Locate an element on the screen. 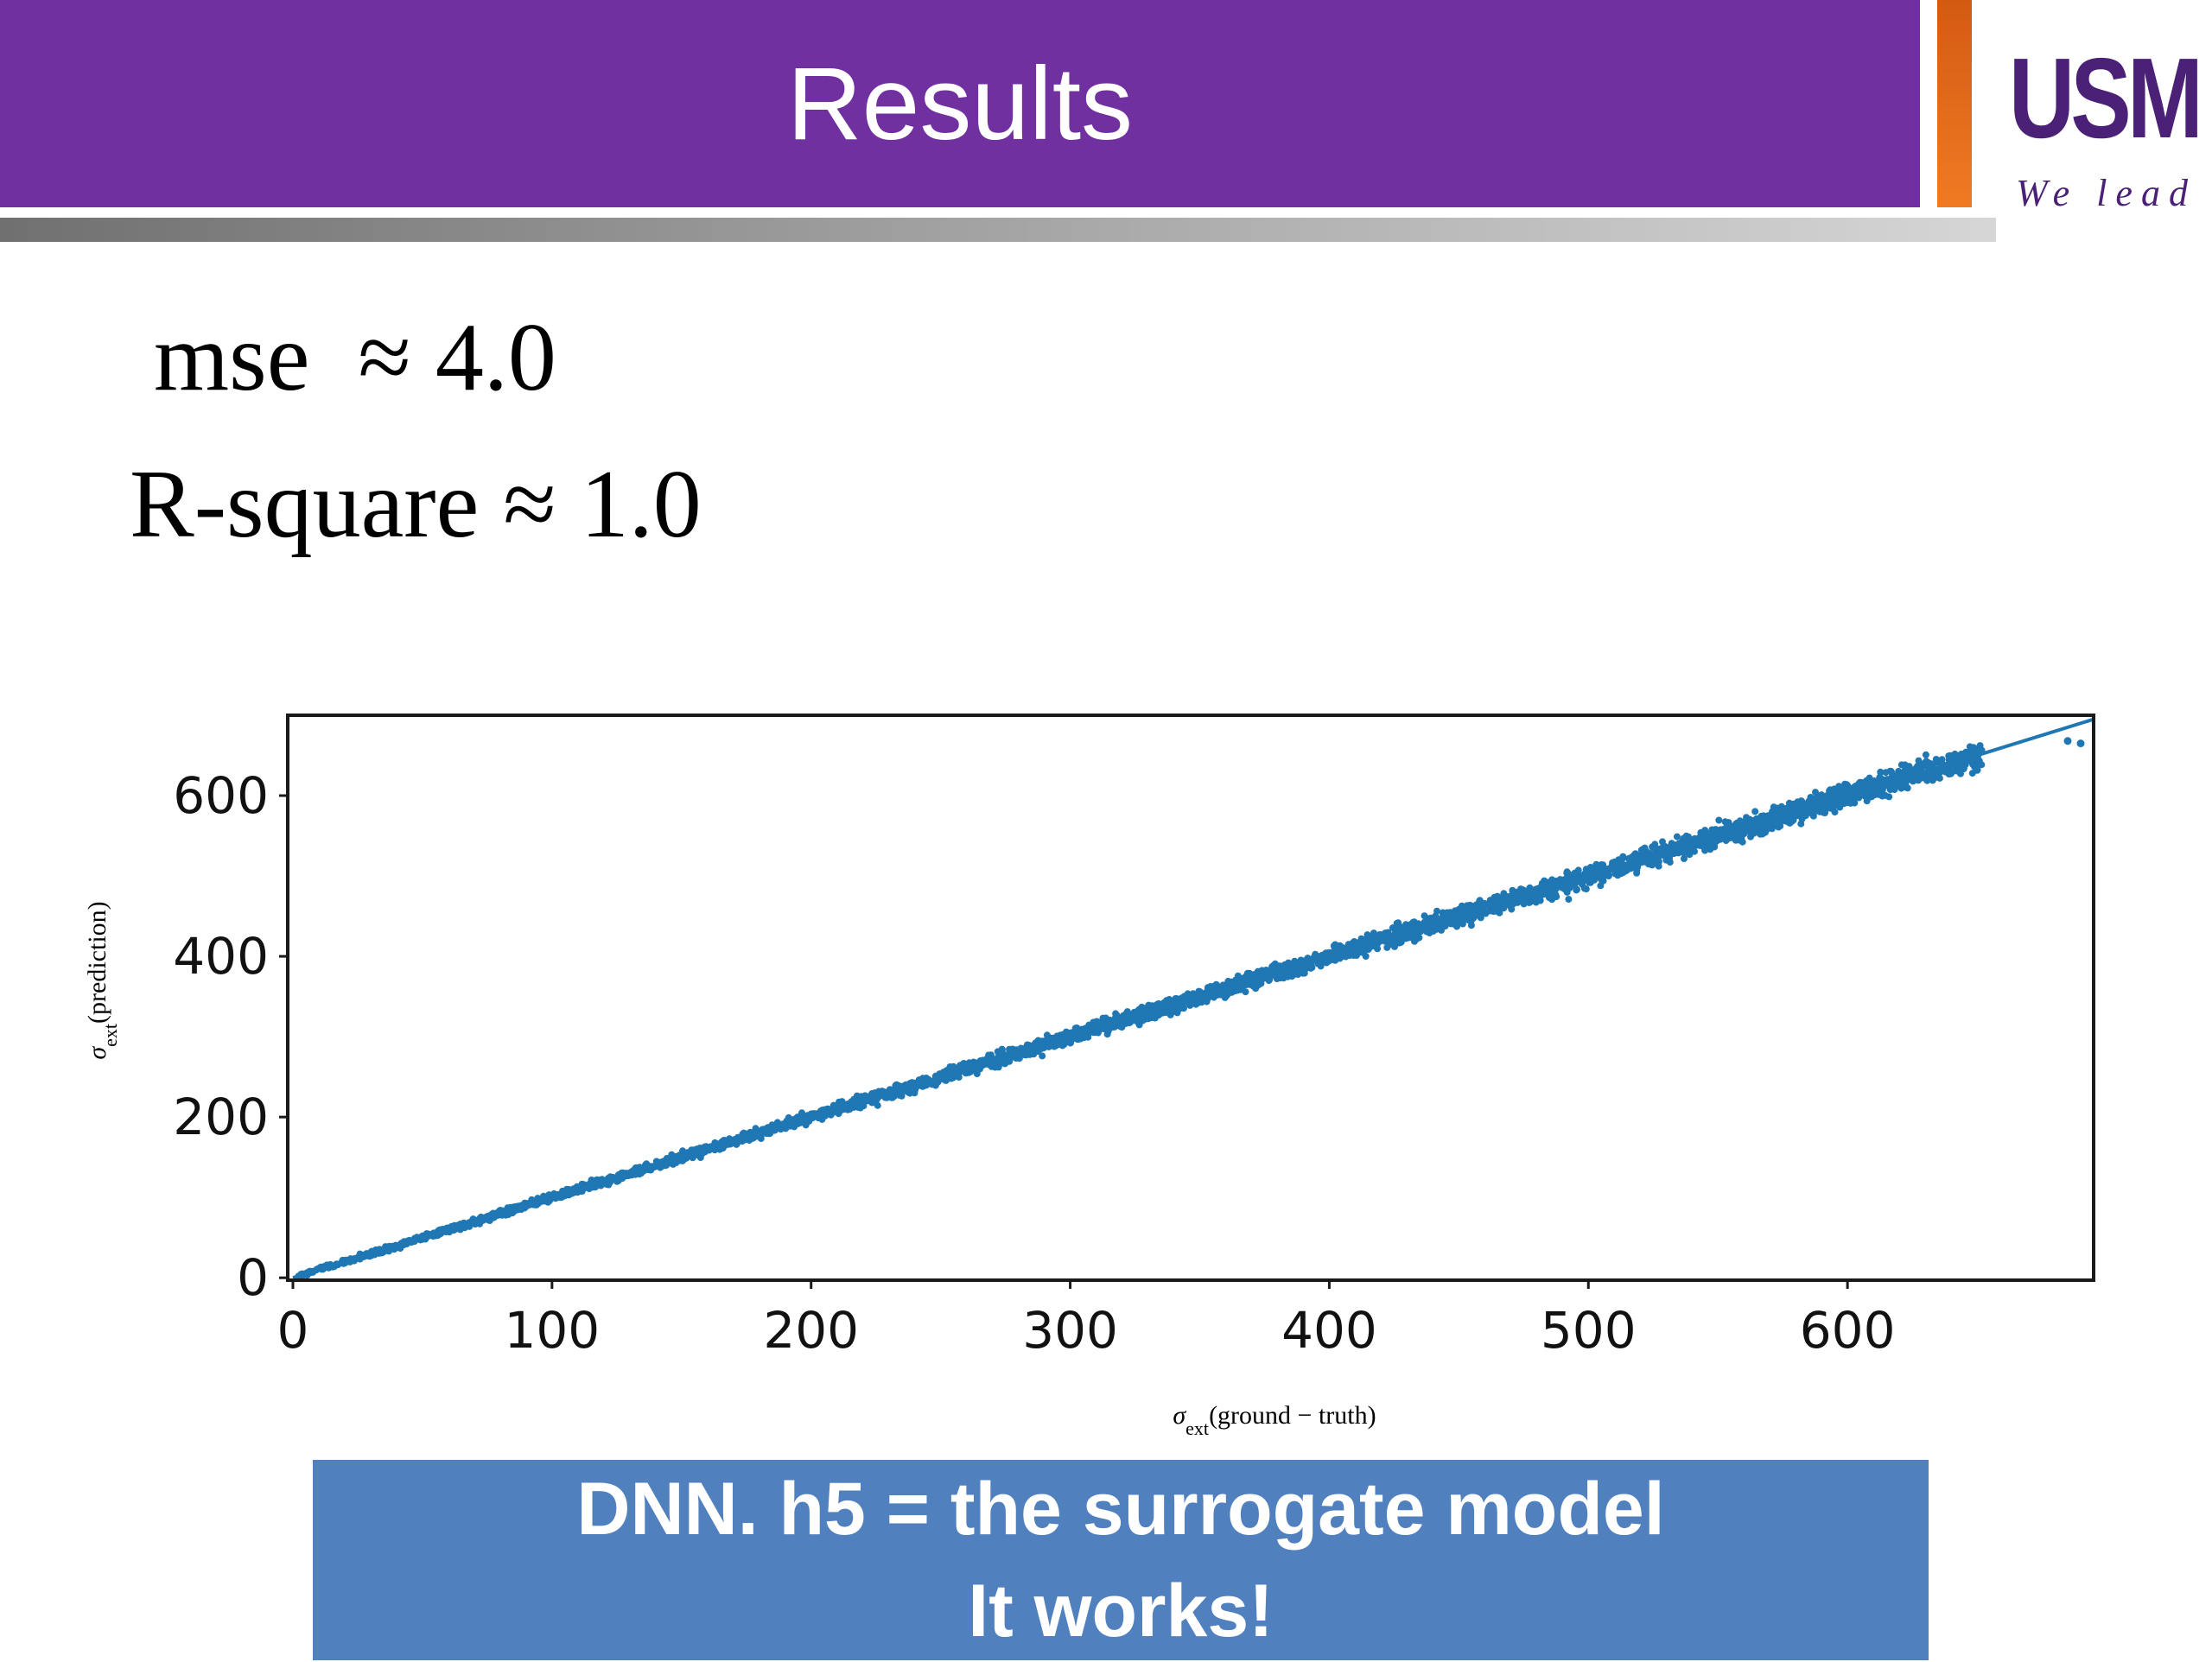 This screenshot has height=1662, width=2212. y-tick-label: 0 is located at coordinates (253, 1277).